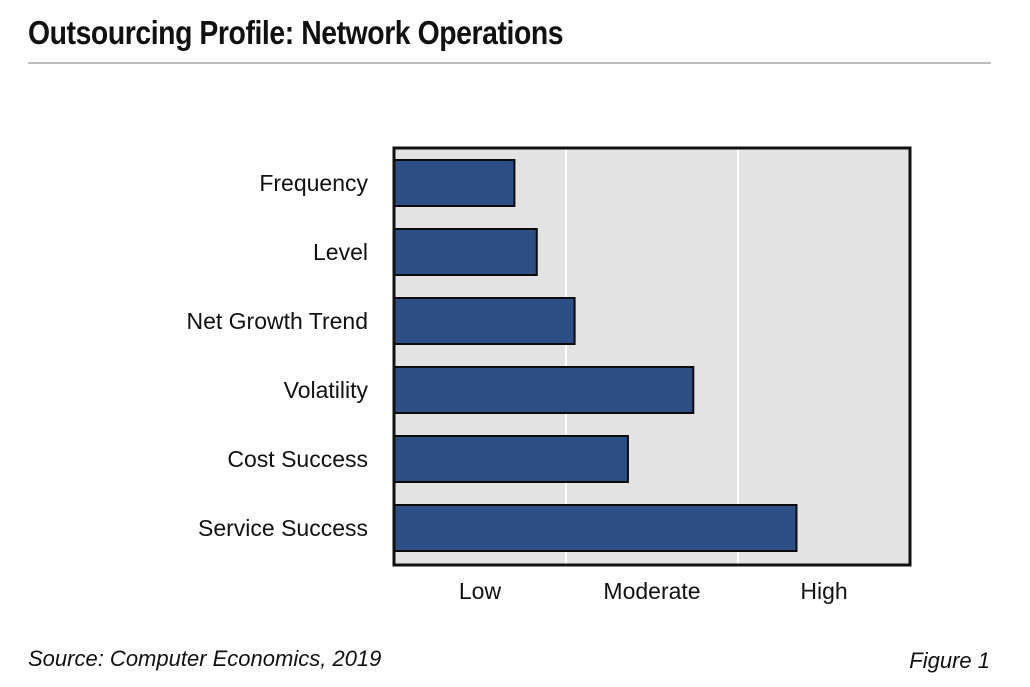  I want to click on category-label-level: Level, so click(340, 252).